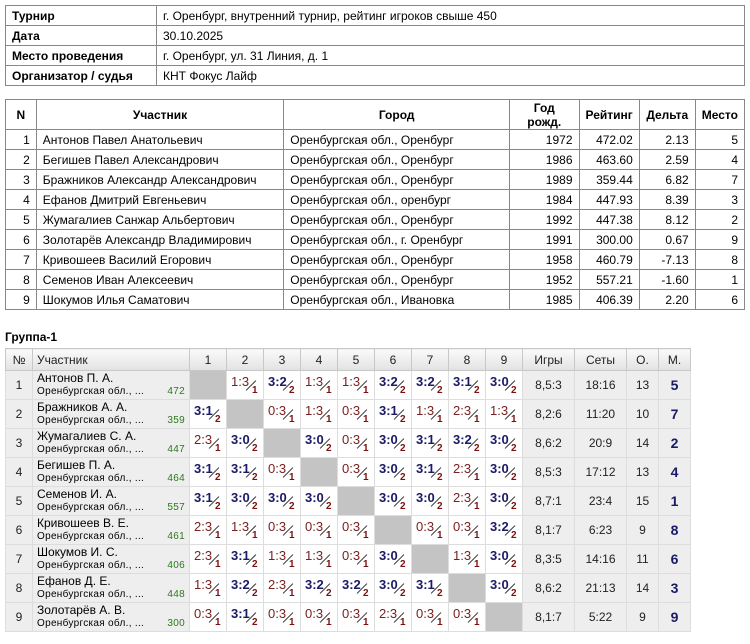 Image resolution: width=750 pixels, height=644 pixels. Describe the element at coordinates (111, 359) in the screenshot. I see `column-header: Участник` at that location.